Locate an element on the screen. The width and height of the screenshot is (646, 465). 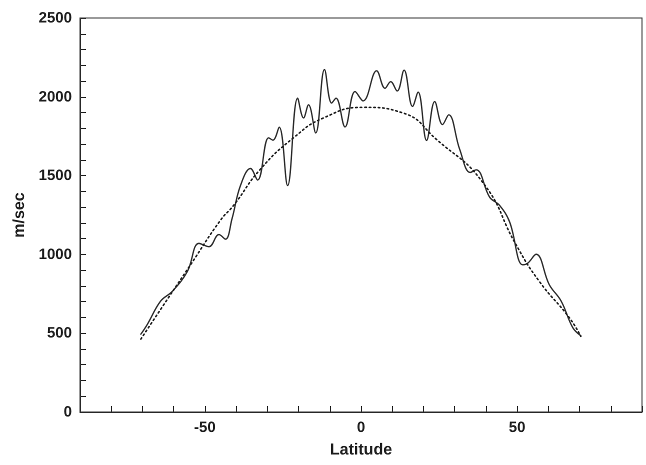
x-tick-label: -50 is located at coordinates (205, 427).